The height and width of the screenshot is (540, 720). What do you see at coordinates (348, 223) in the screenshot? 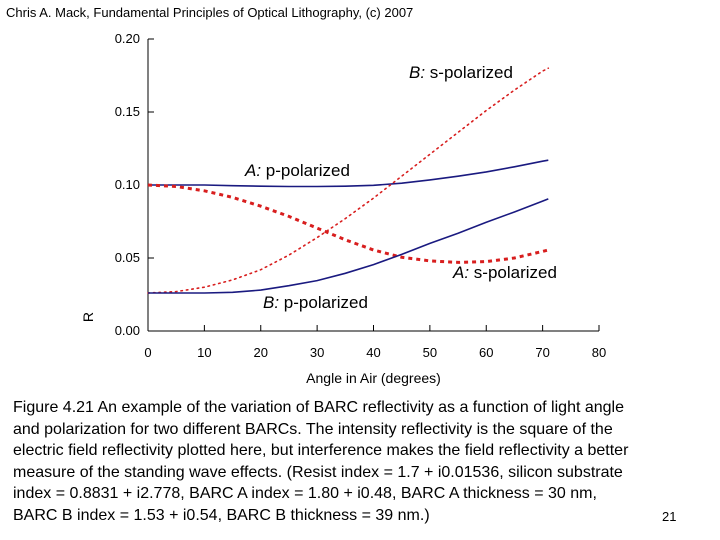
I see `series-line-a-s-polarized` at bounding box center [348, 223].